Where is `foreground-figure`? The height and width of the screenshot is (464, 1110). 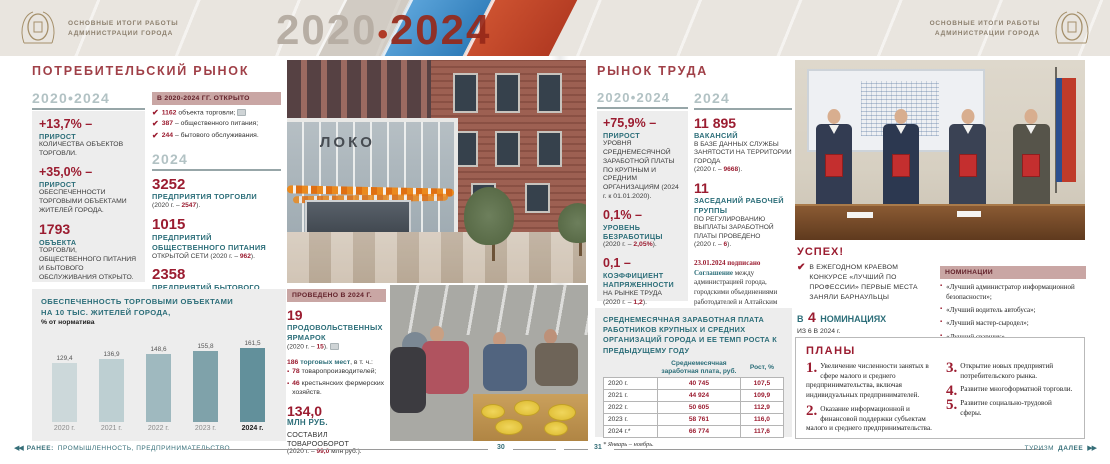 foreground-figure is located at coordinates (408, 380).